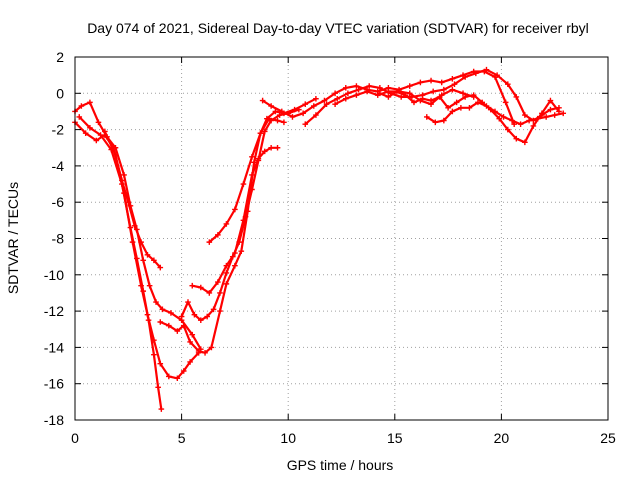 This screenshot has height=480, width=640. What do you see at coordinates (58, 130) in the screenshot?
I see `y-tick-label: -2` at bounding box center [58, 130].